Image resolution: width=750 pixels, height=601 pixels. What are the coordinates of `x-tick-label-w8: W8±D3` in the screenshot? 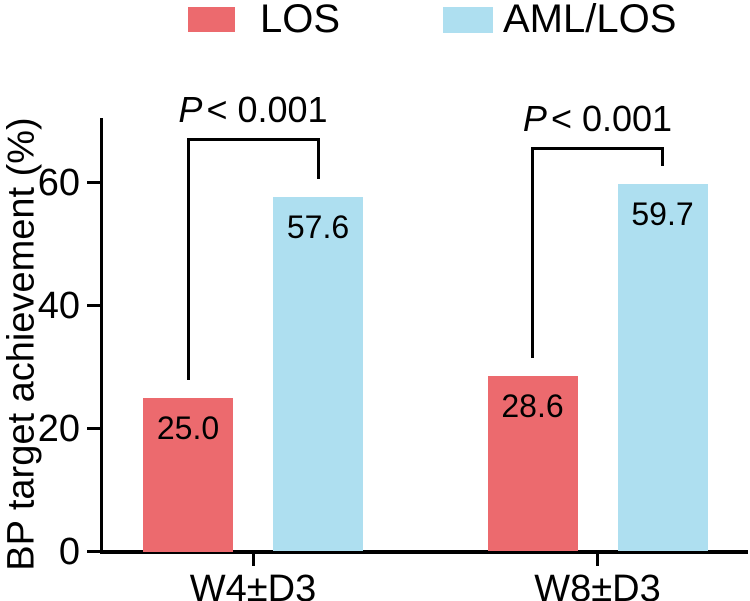 It's located at (597, 584).